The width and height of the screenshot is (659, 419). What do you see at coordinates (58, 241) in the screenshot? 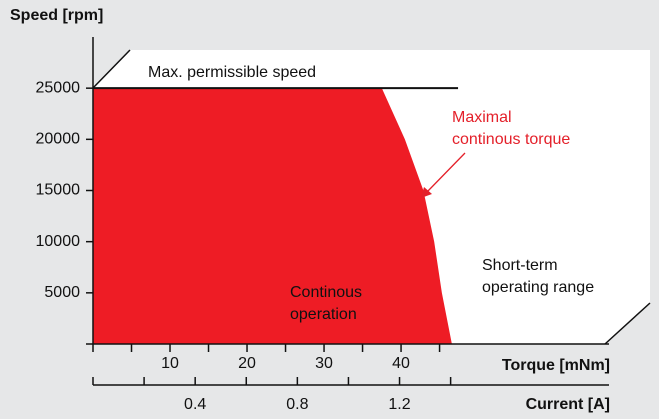
I see `y-tick-label: 10000` at bounding box center [58, 241].